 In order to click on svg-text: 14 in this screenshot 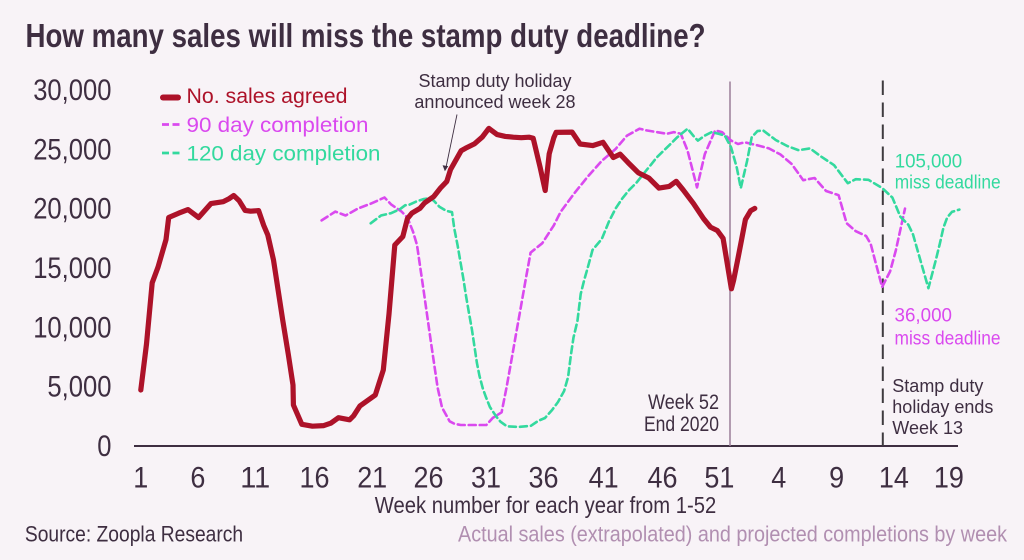, I will do `click(894, 478)`.